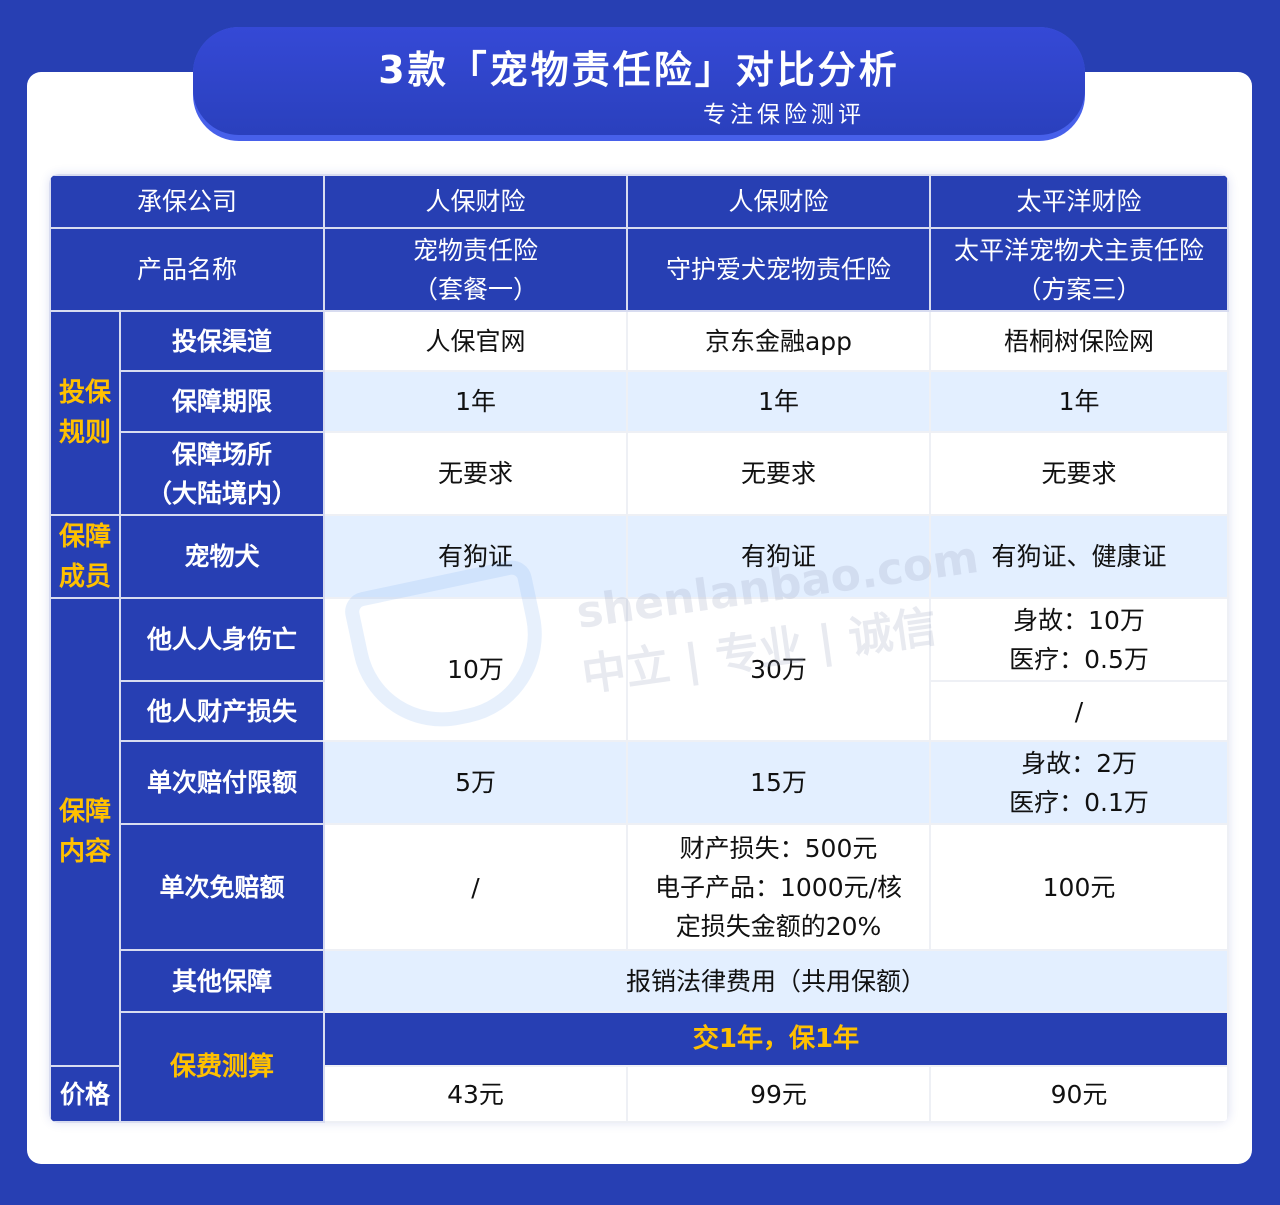 The width and height of the screenshot is (1280, 1205). I want to click on product-2: 守护爱犬宠物责任险, so click(779, 269).